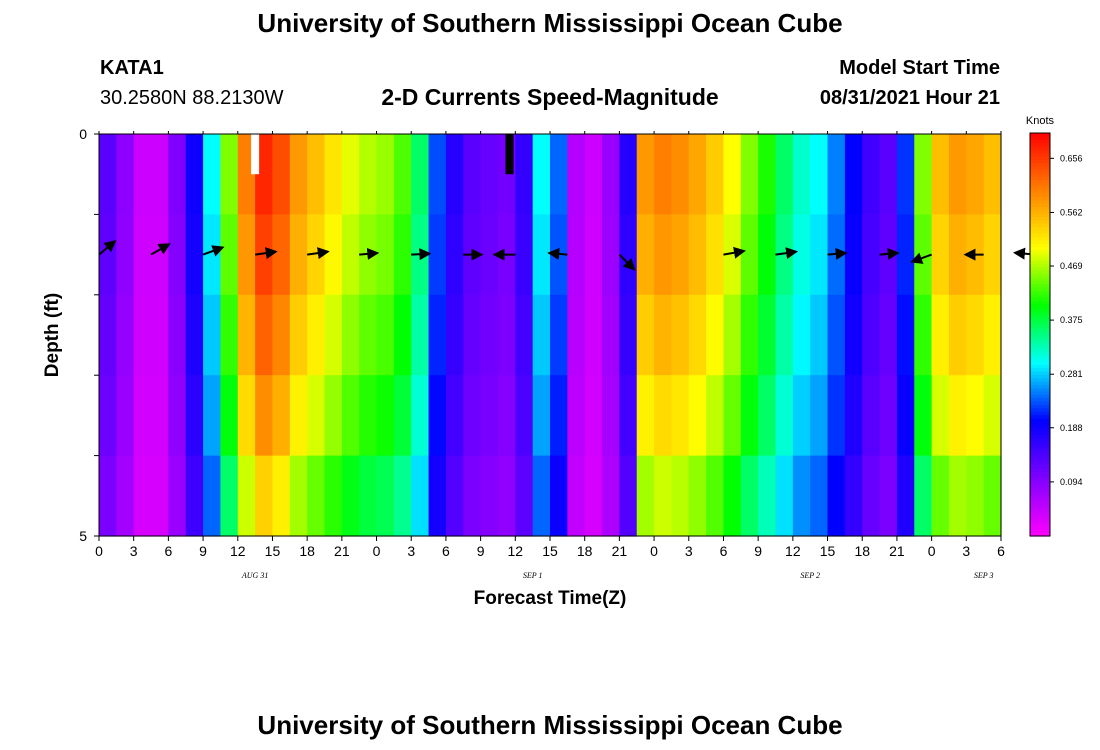  Describe the element at coordinates (1071, 428) in the screenshot. I see `colorbar-label: 0.188` at that location.